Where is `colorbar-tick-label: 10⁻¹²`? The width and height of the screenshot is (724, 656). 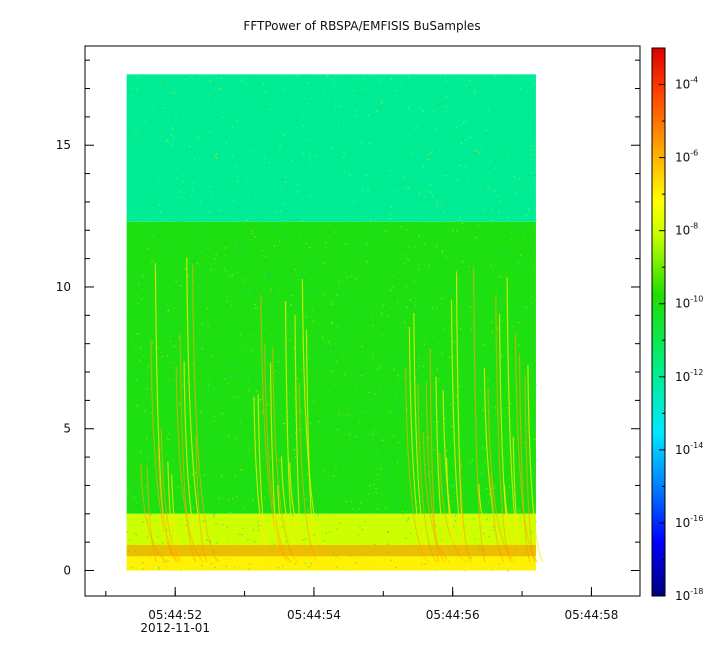
colorbar-tick-label: 10⁻¹² is located at coordinates (689, 376).